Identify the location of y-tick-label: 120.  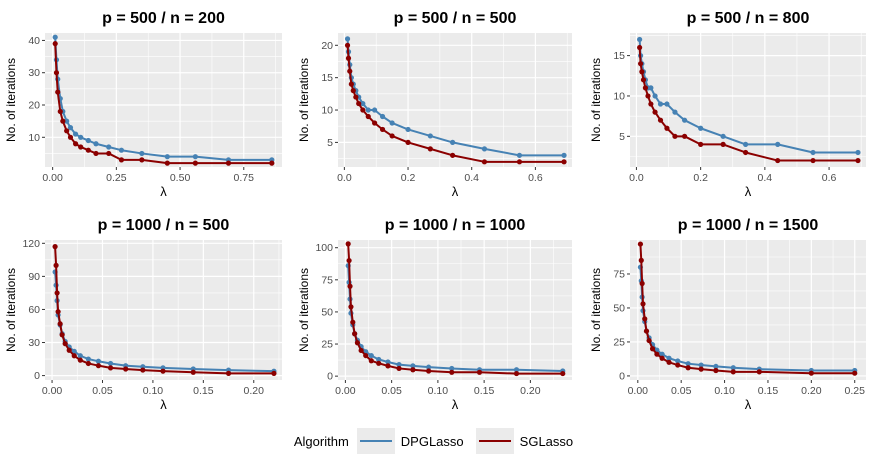
(31, 244).